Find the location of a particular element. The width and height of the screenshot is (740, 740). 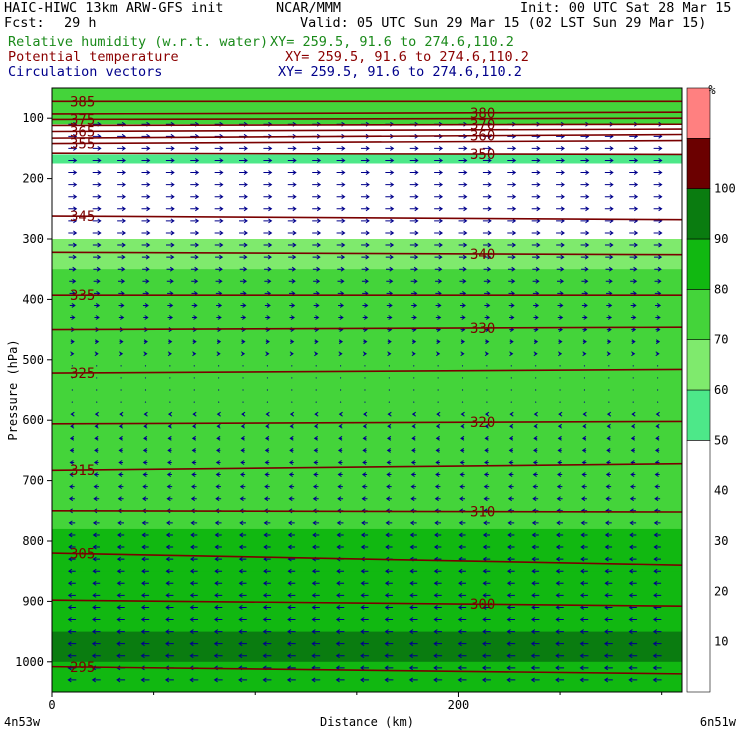

y-tick-label: 500 is located at coordinates (33, 360).